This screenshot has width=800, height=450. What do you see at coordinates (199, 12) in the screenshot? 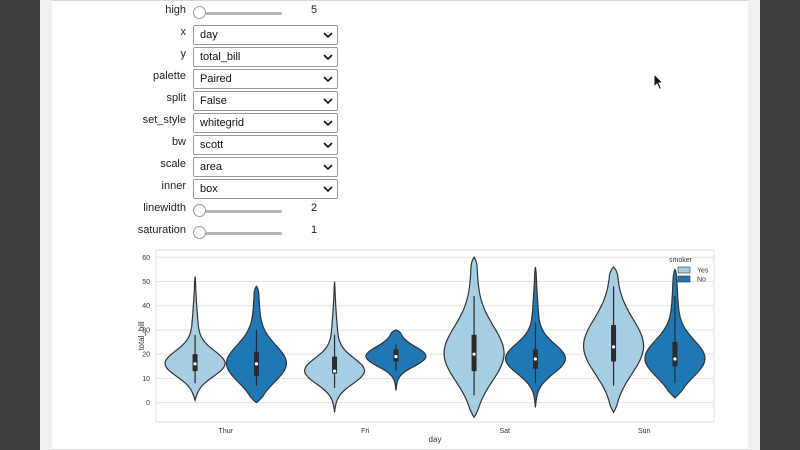
I see `high-slider-handle` at bounding box center [199, 12].